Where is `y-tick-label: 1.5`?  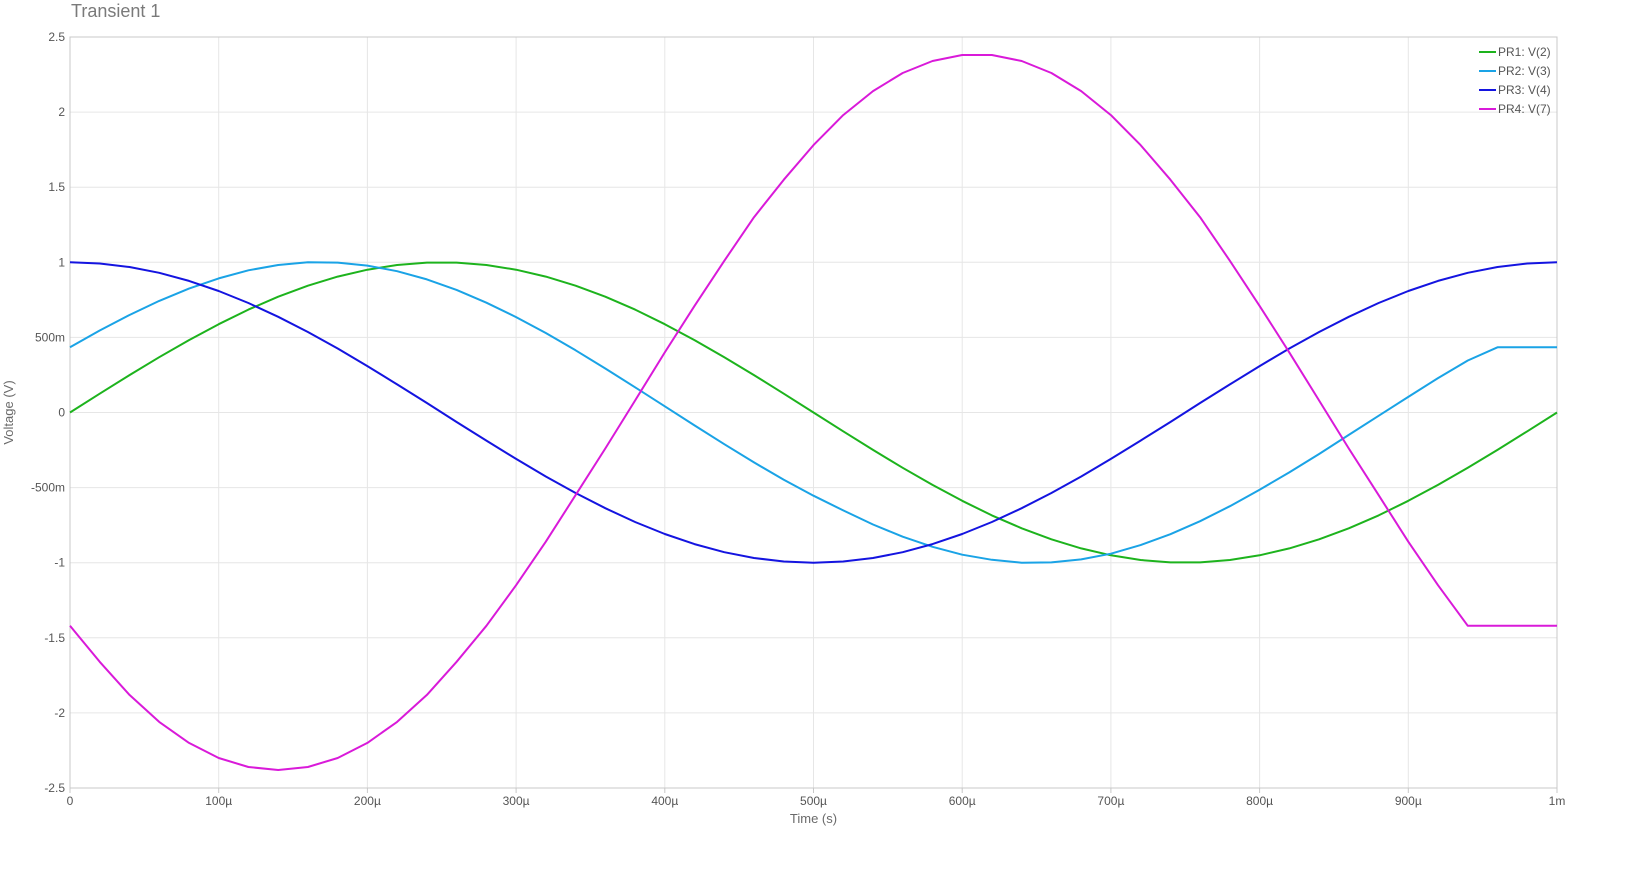 y-tick-label: 1.5 is located at coordinates (56, 187).